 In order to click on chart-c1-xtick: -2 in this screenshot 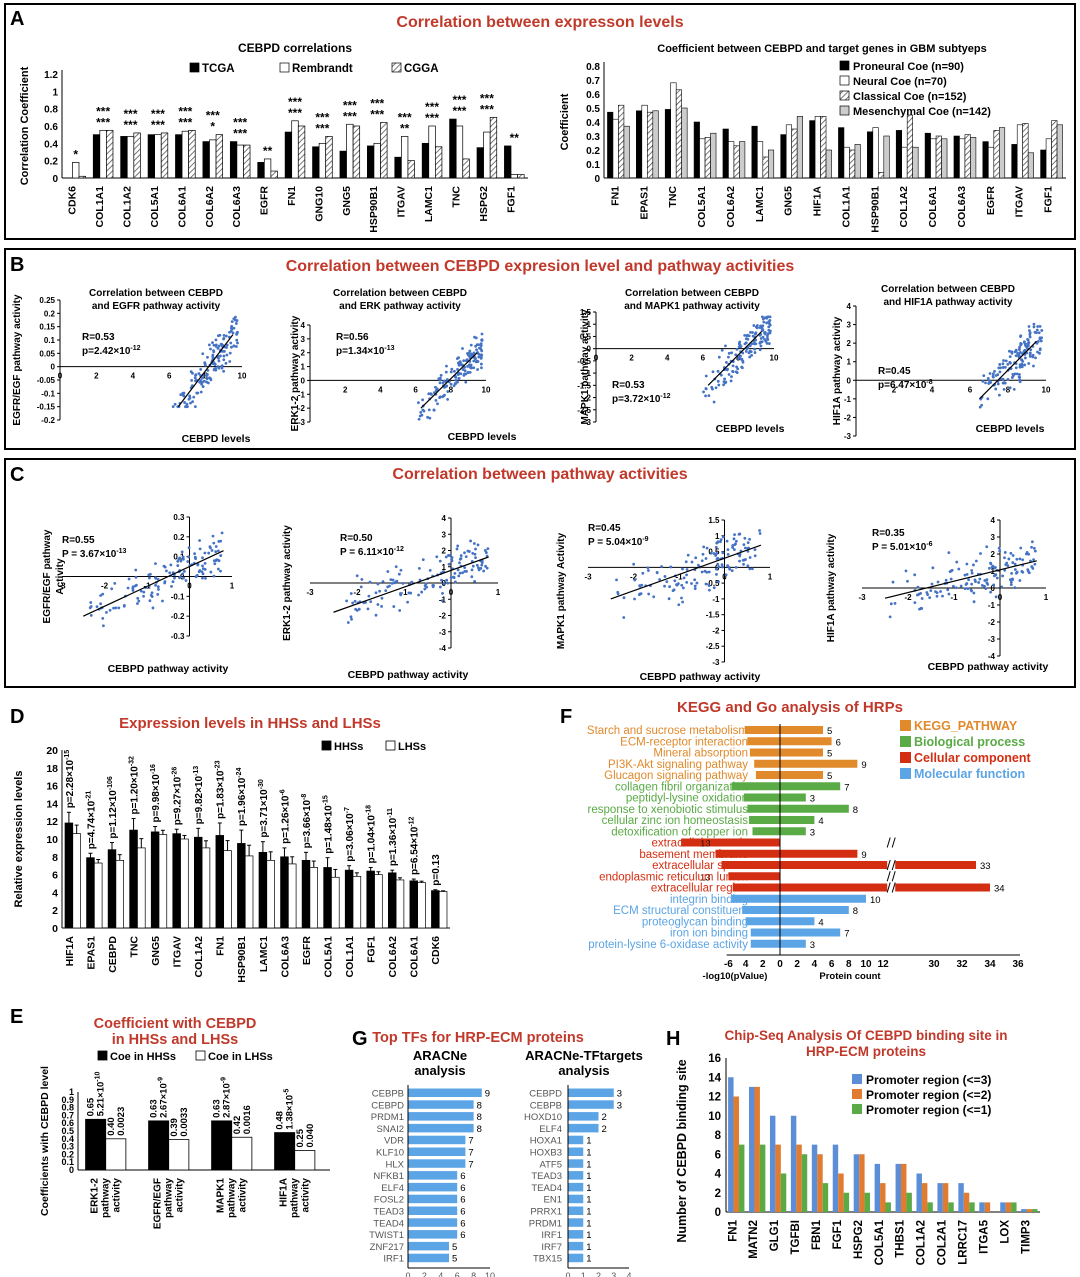, I will do `click(105, 586)`.